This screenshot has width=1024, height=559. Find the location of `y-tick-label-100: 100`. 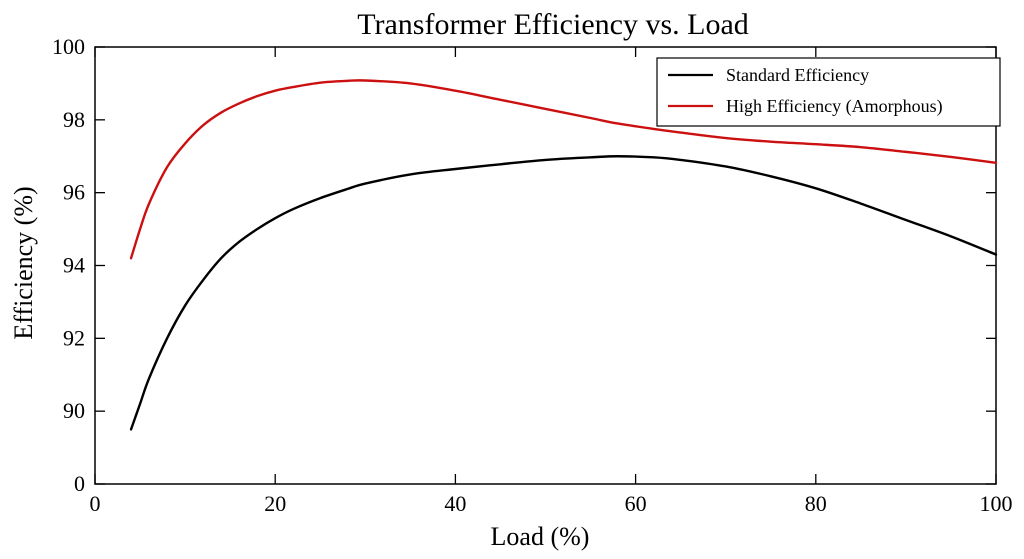

y-tick-label-100: 100 is located at coordinates (68, 46).